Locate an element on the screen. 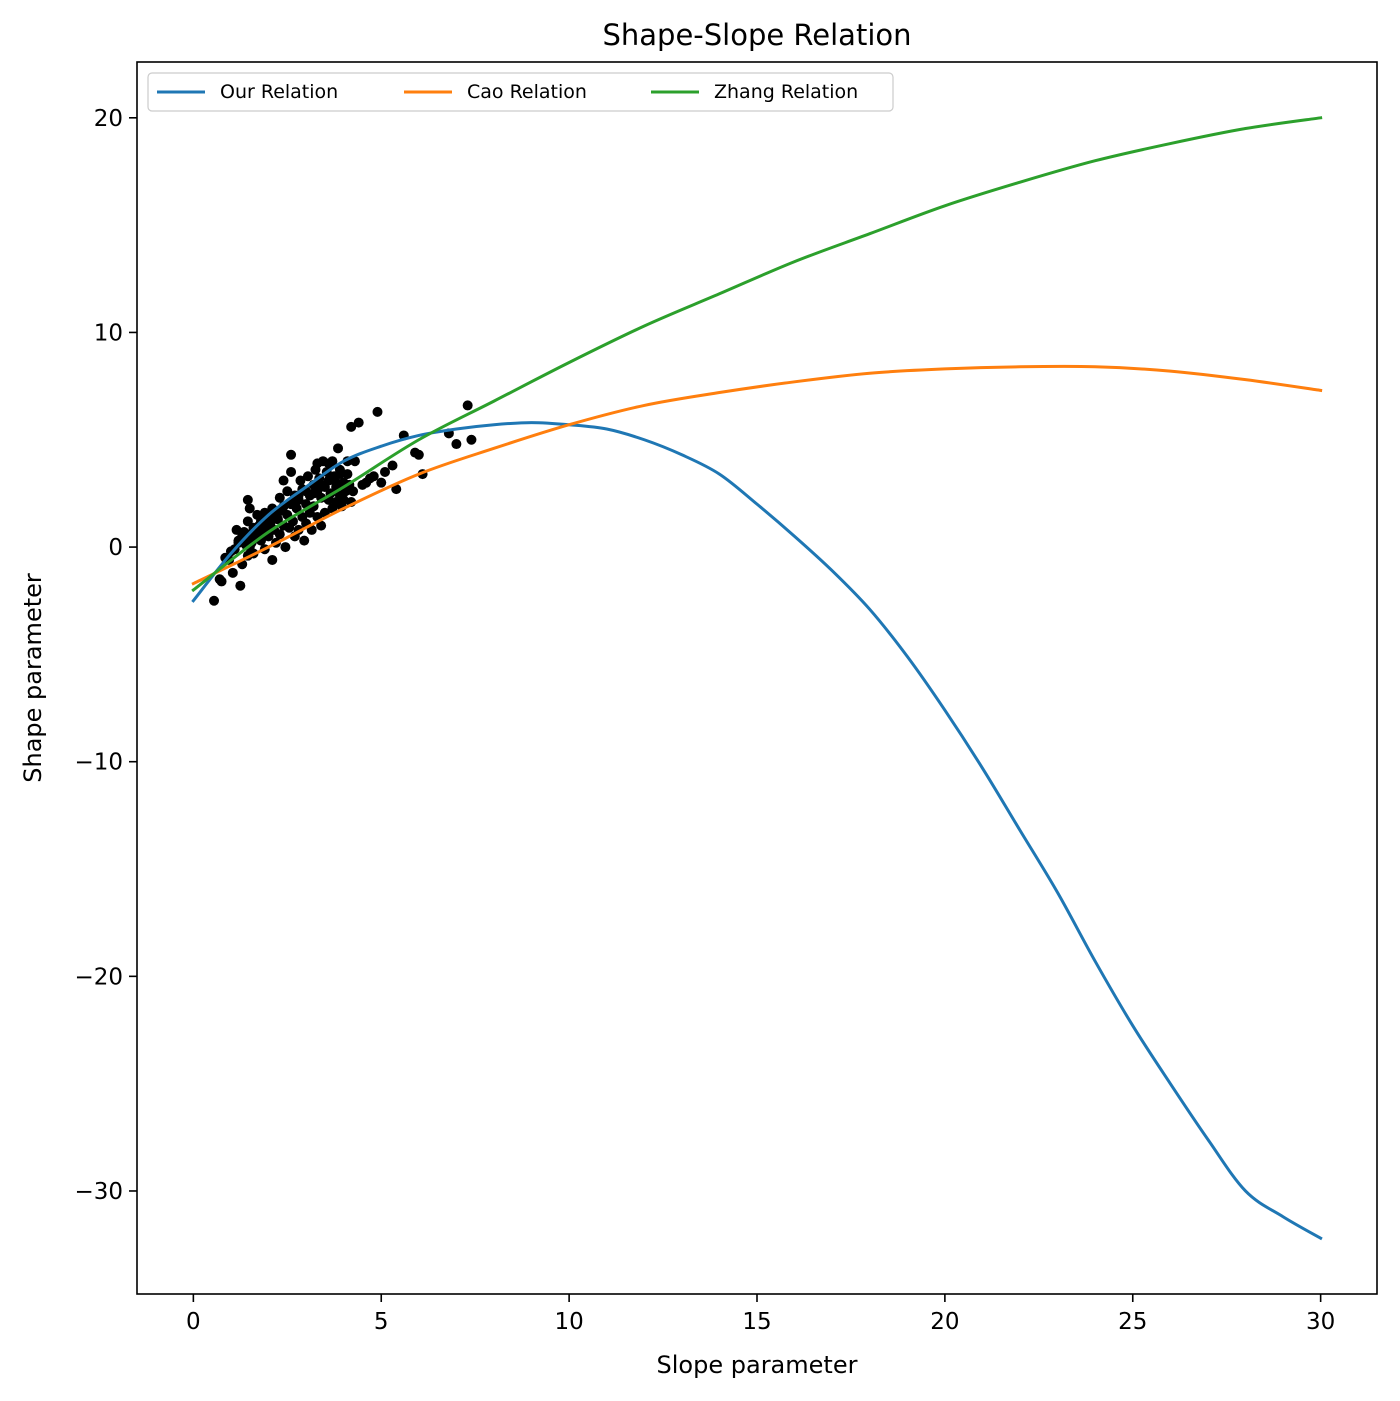 The width and height of the screenshot is (1400, 1401). x-tick-label: 30 is located at coordinates (1320, 1322).